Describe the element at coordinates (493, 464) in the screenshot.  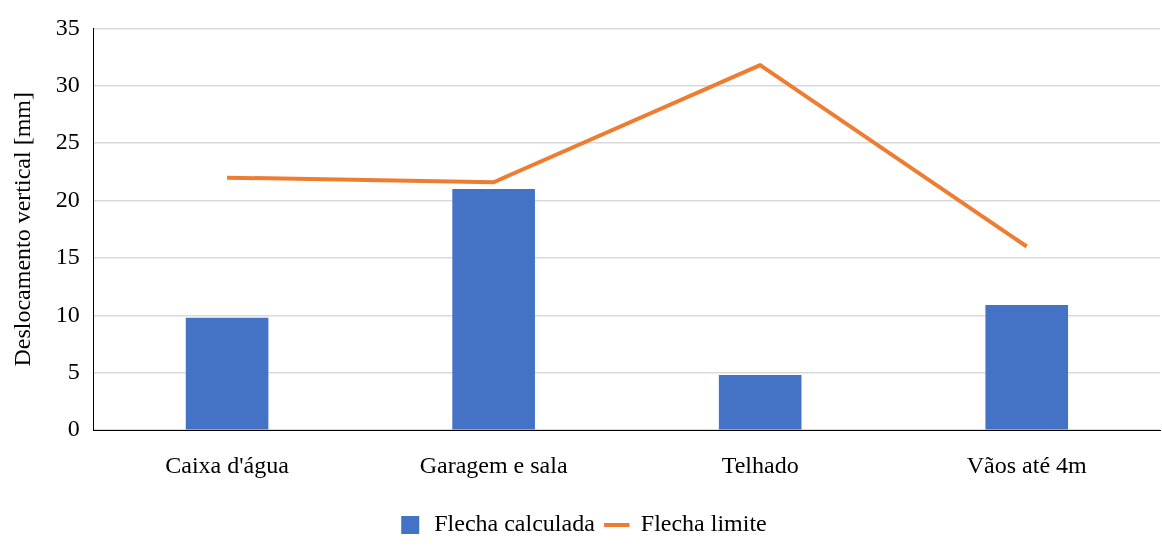
I see `x-tick-label: Garagem e sala` at that location.